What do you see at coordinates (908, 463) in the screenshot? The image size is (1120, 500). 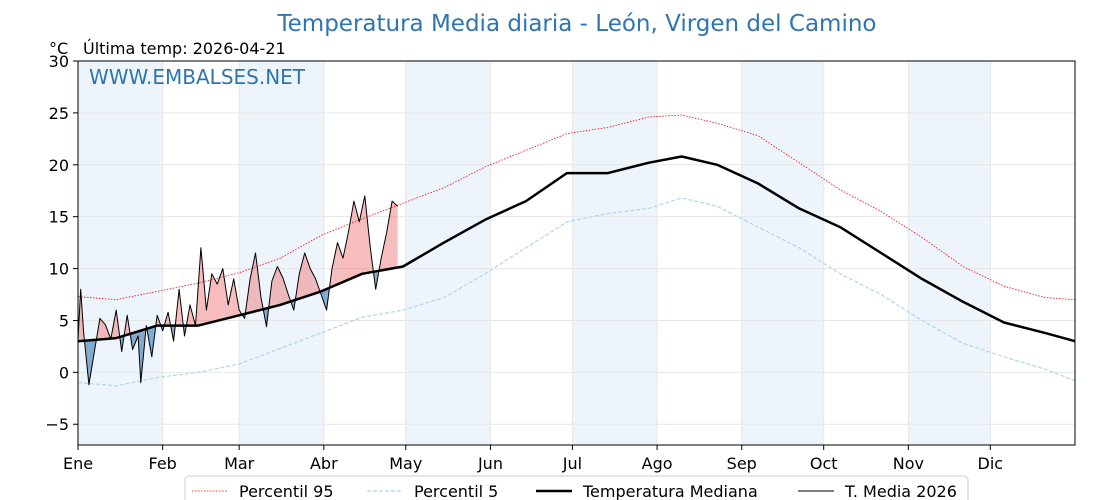 I see `x-tick-label: Nov` at bounding box center [908, 463].